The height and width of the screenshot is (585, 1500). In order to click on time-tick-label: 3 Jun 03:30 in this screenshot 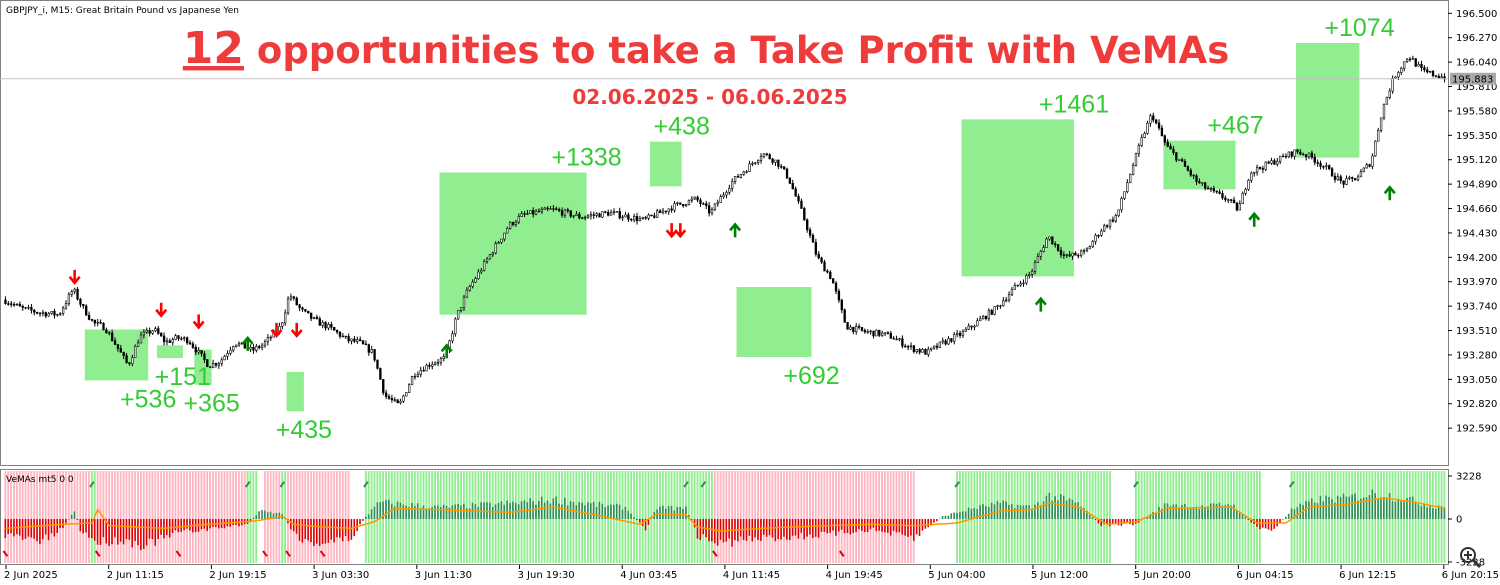, I will do `click(340, 575)`.